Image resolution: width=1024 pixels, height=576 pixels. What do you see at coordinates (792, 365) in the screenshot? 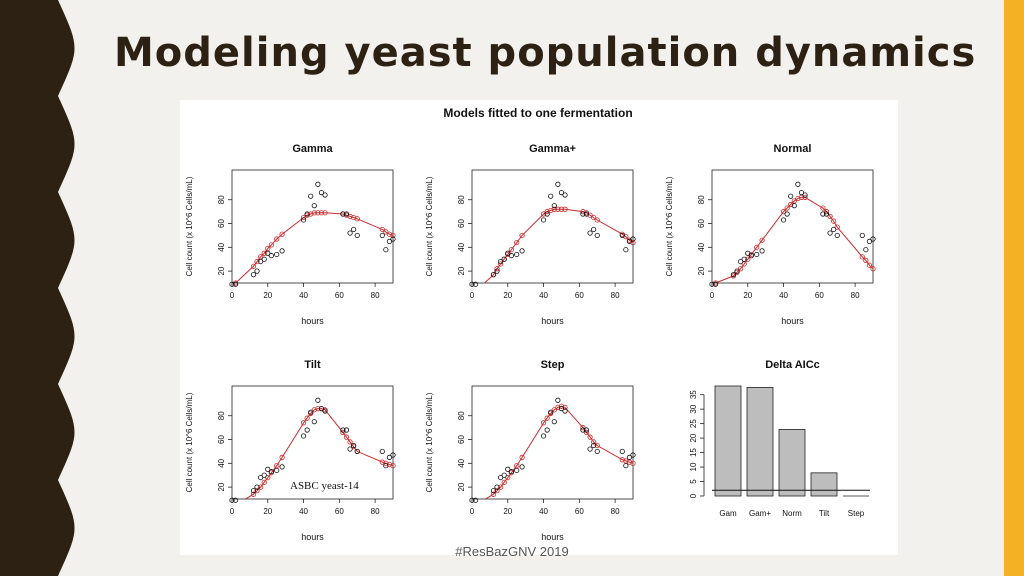
I see `panel-title: Delta AICc` at bounding box center [792, 365].